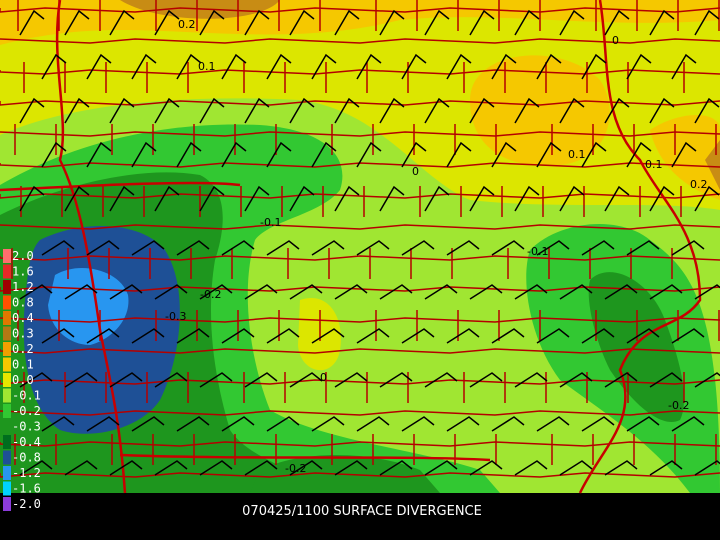 The height and width of the screenshot is (540, 720). I want to click on legend-label: -2.0, so click(26, 504).